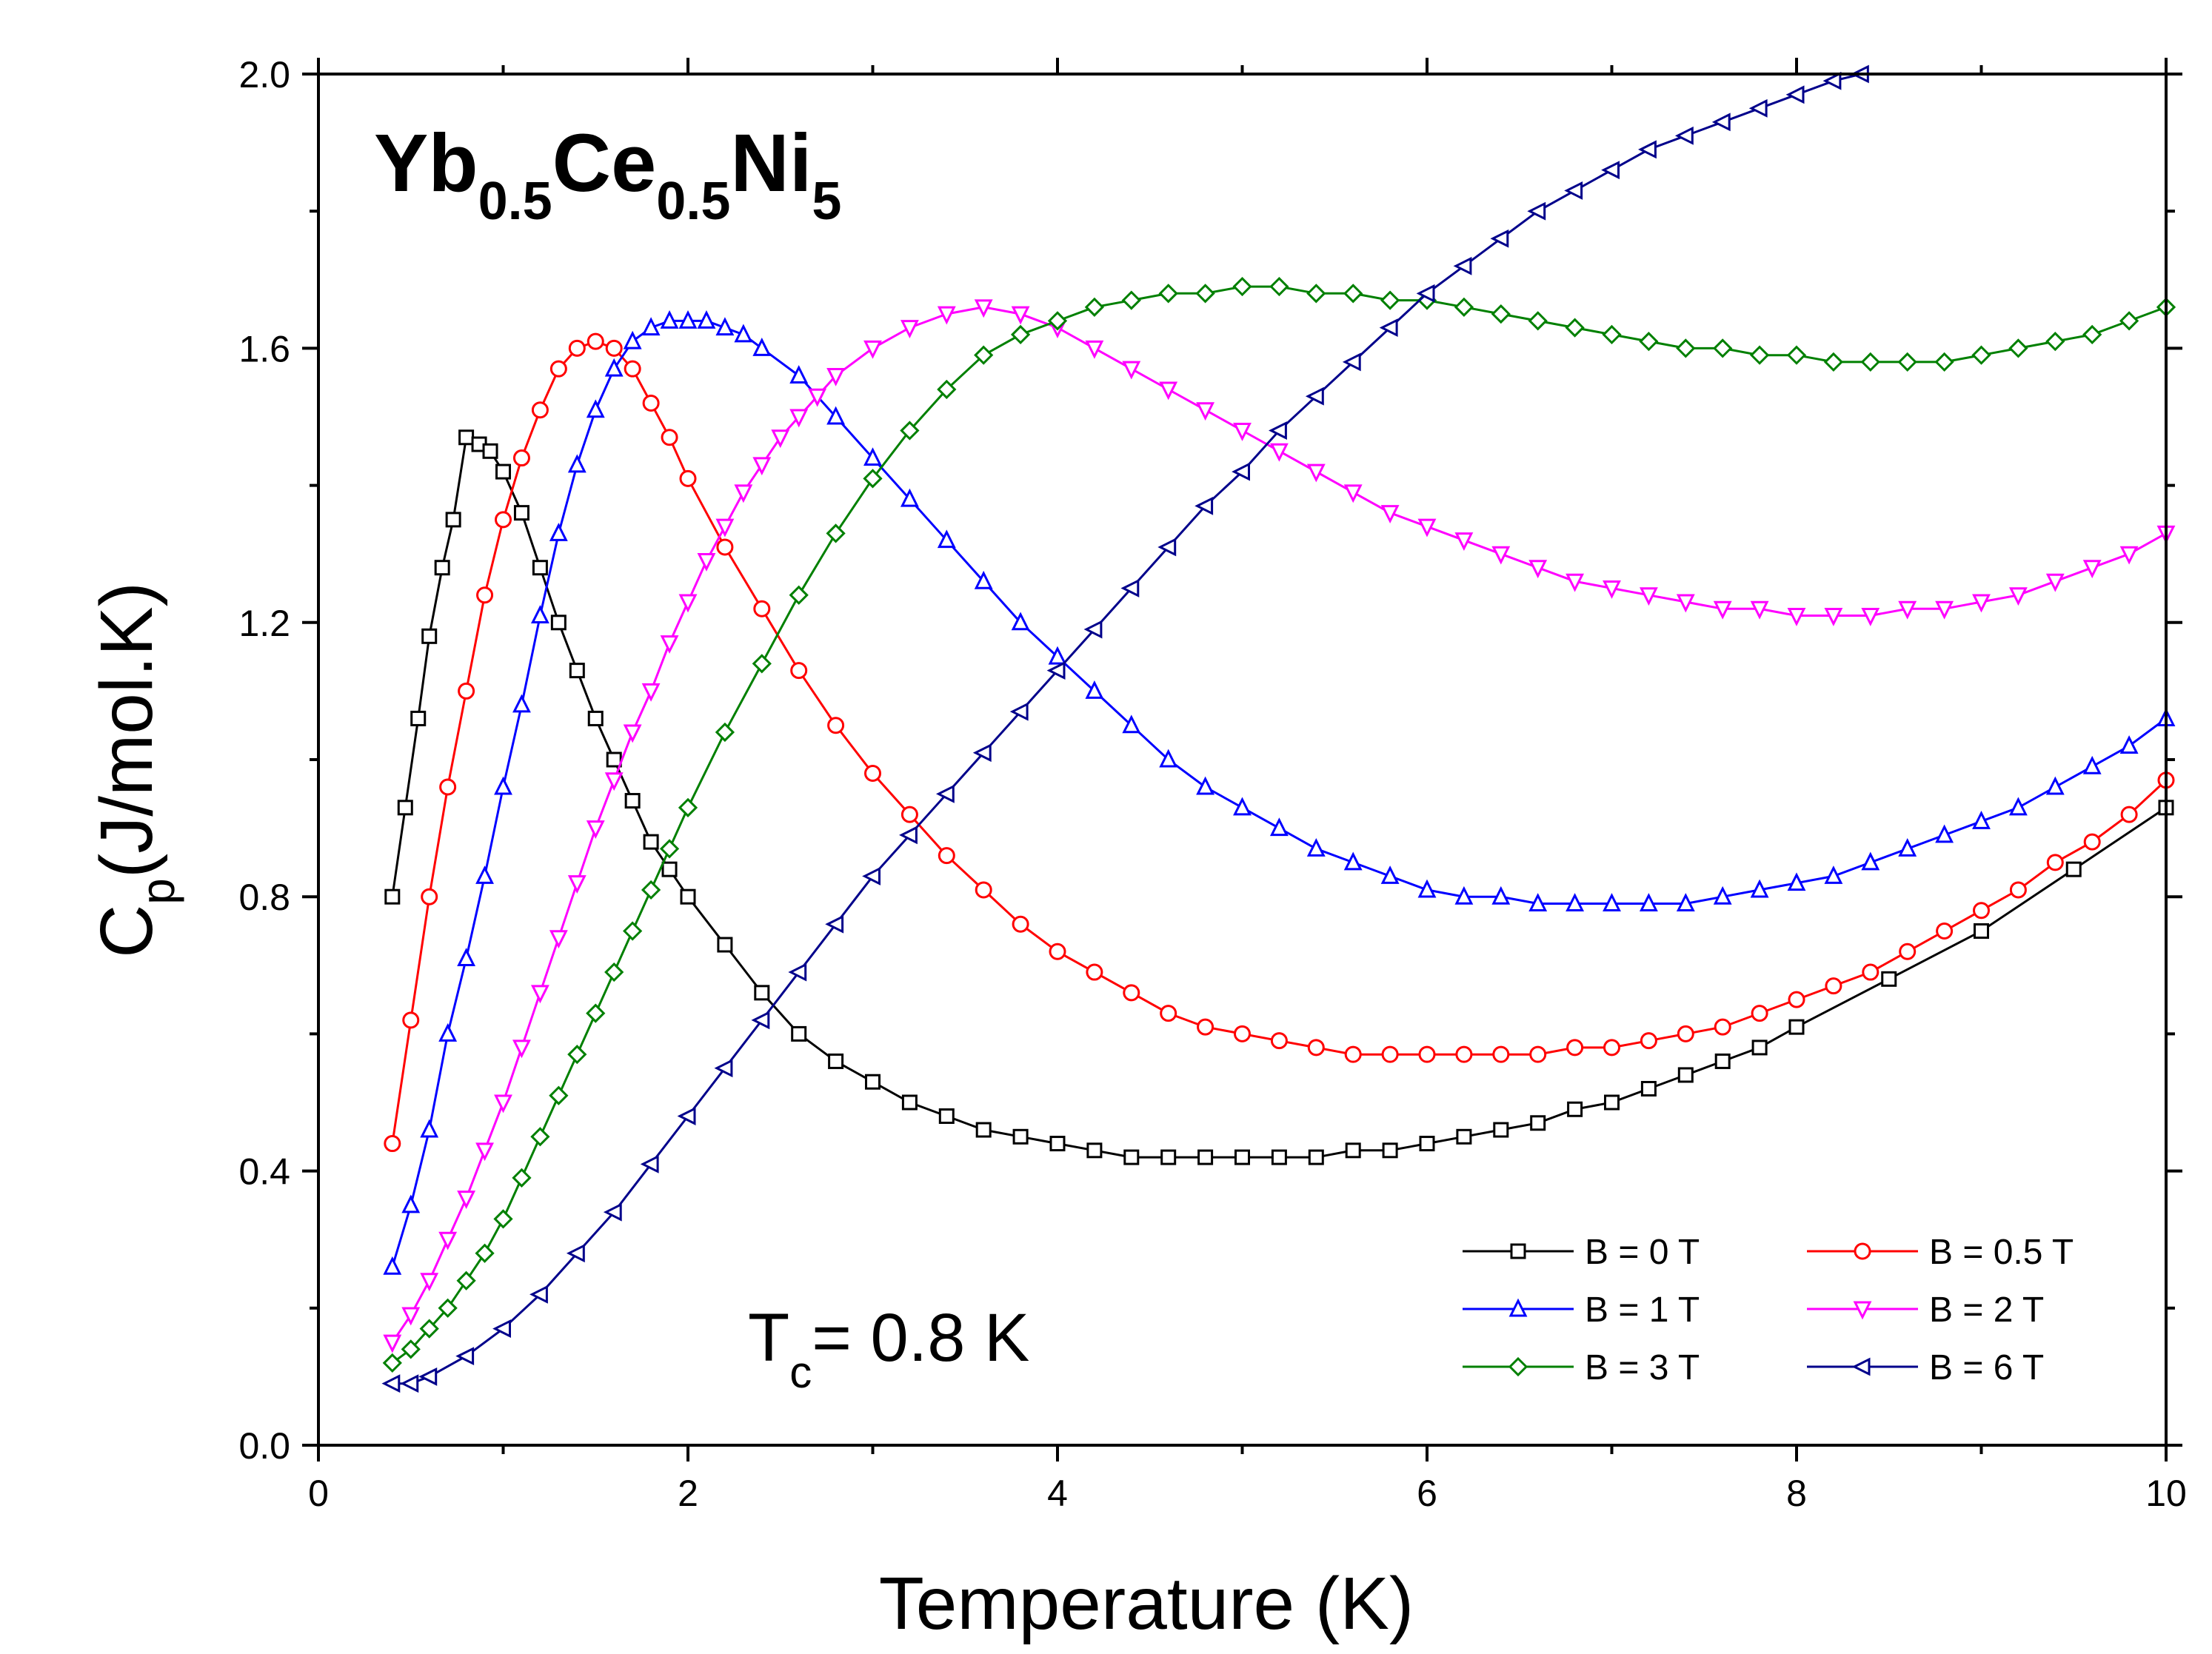 The image size is (2212, 1654). What do you see at coordinates (1427, 1493) in the screenshot?
I see `x-tick-label: 6` at bounding box center [1427, 1493].